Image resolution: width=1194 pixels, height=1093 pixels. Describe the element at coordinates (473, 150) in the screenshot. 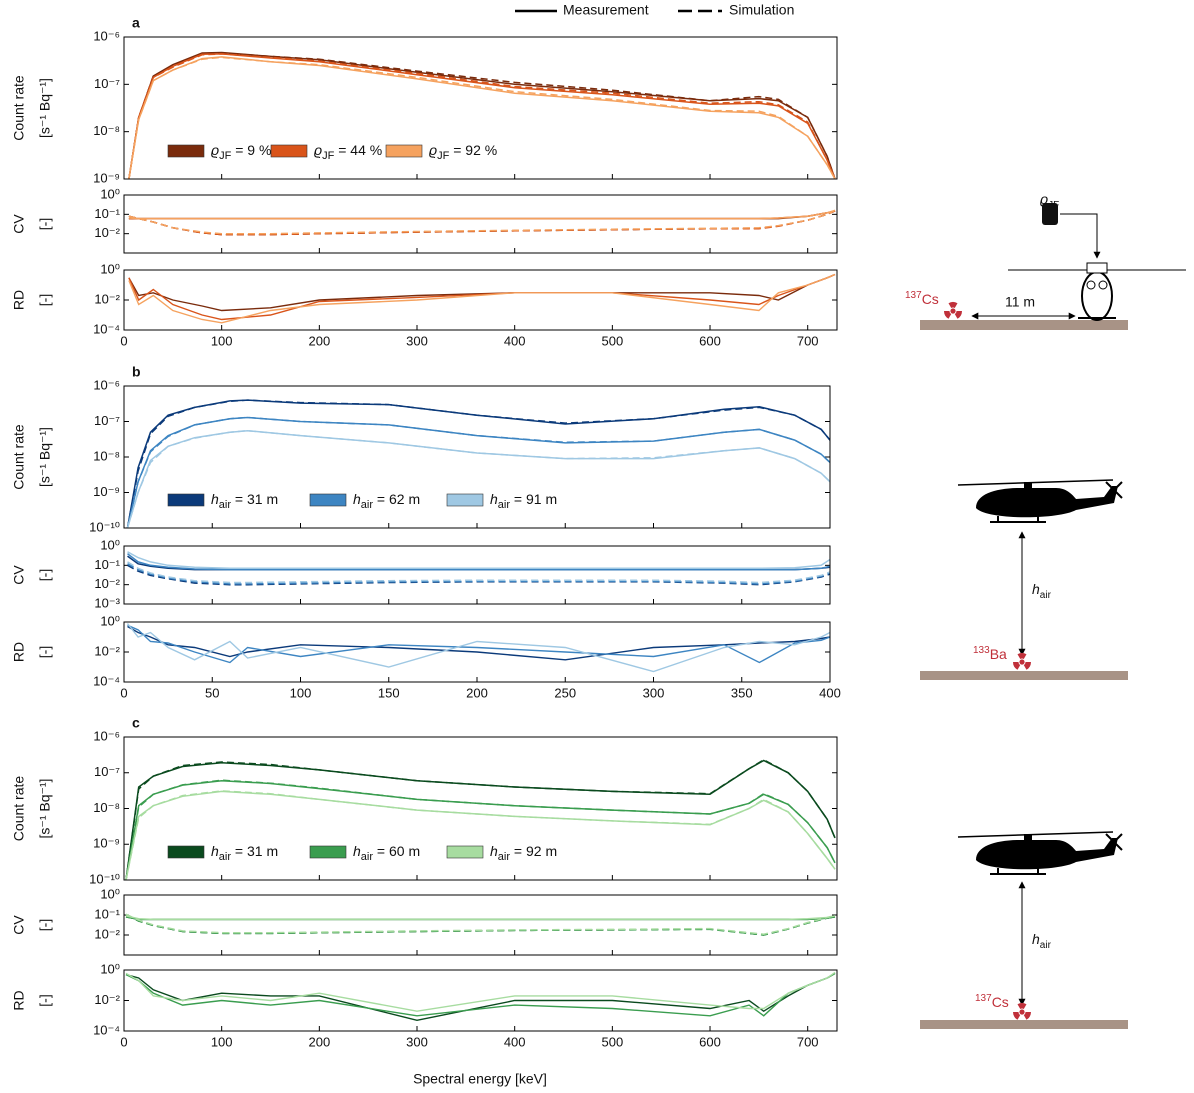

I see `legend-rest: = 92 %` at that location.